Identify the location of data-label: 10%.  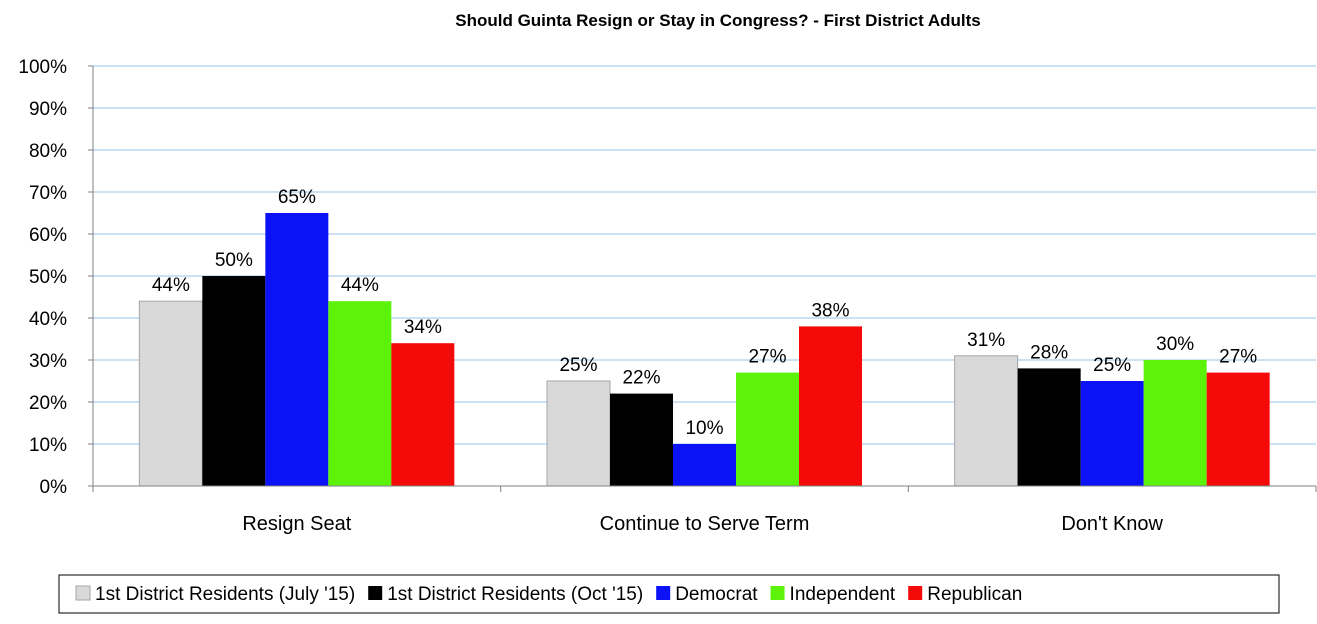
(704, 428).